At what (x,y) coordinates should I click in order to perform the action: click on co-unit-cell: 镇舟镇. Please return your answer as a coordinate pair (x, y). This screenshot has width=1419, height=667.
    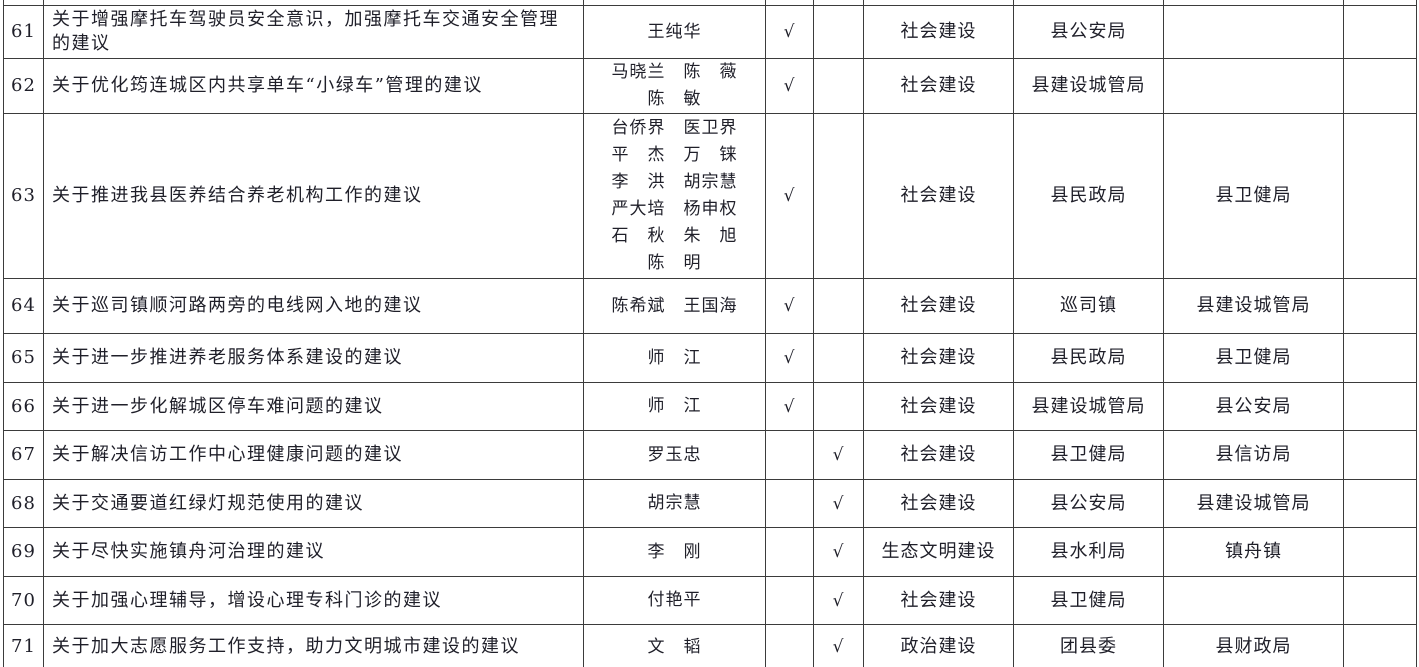
    Looking at the image, I should click on (1253, 552).